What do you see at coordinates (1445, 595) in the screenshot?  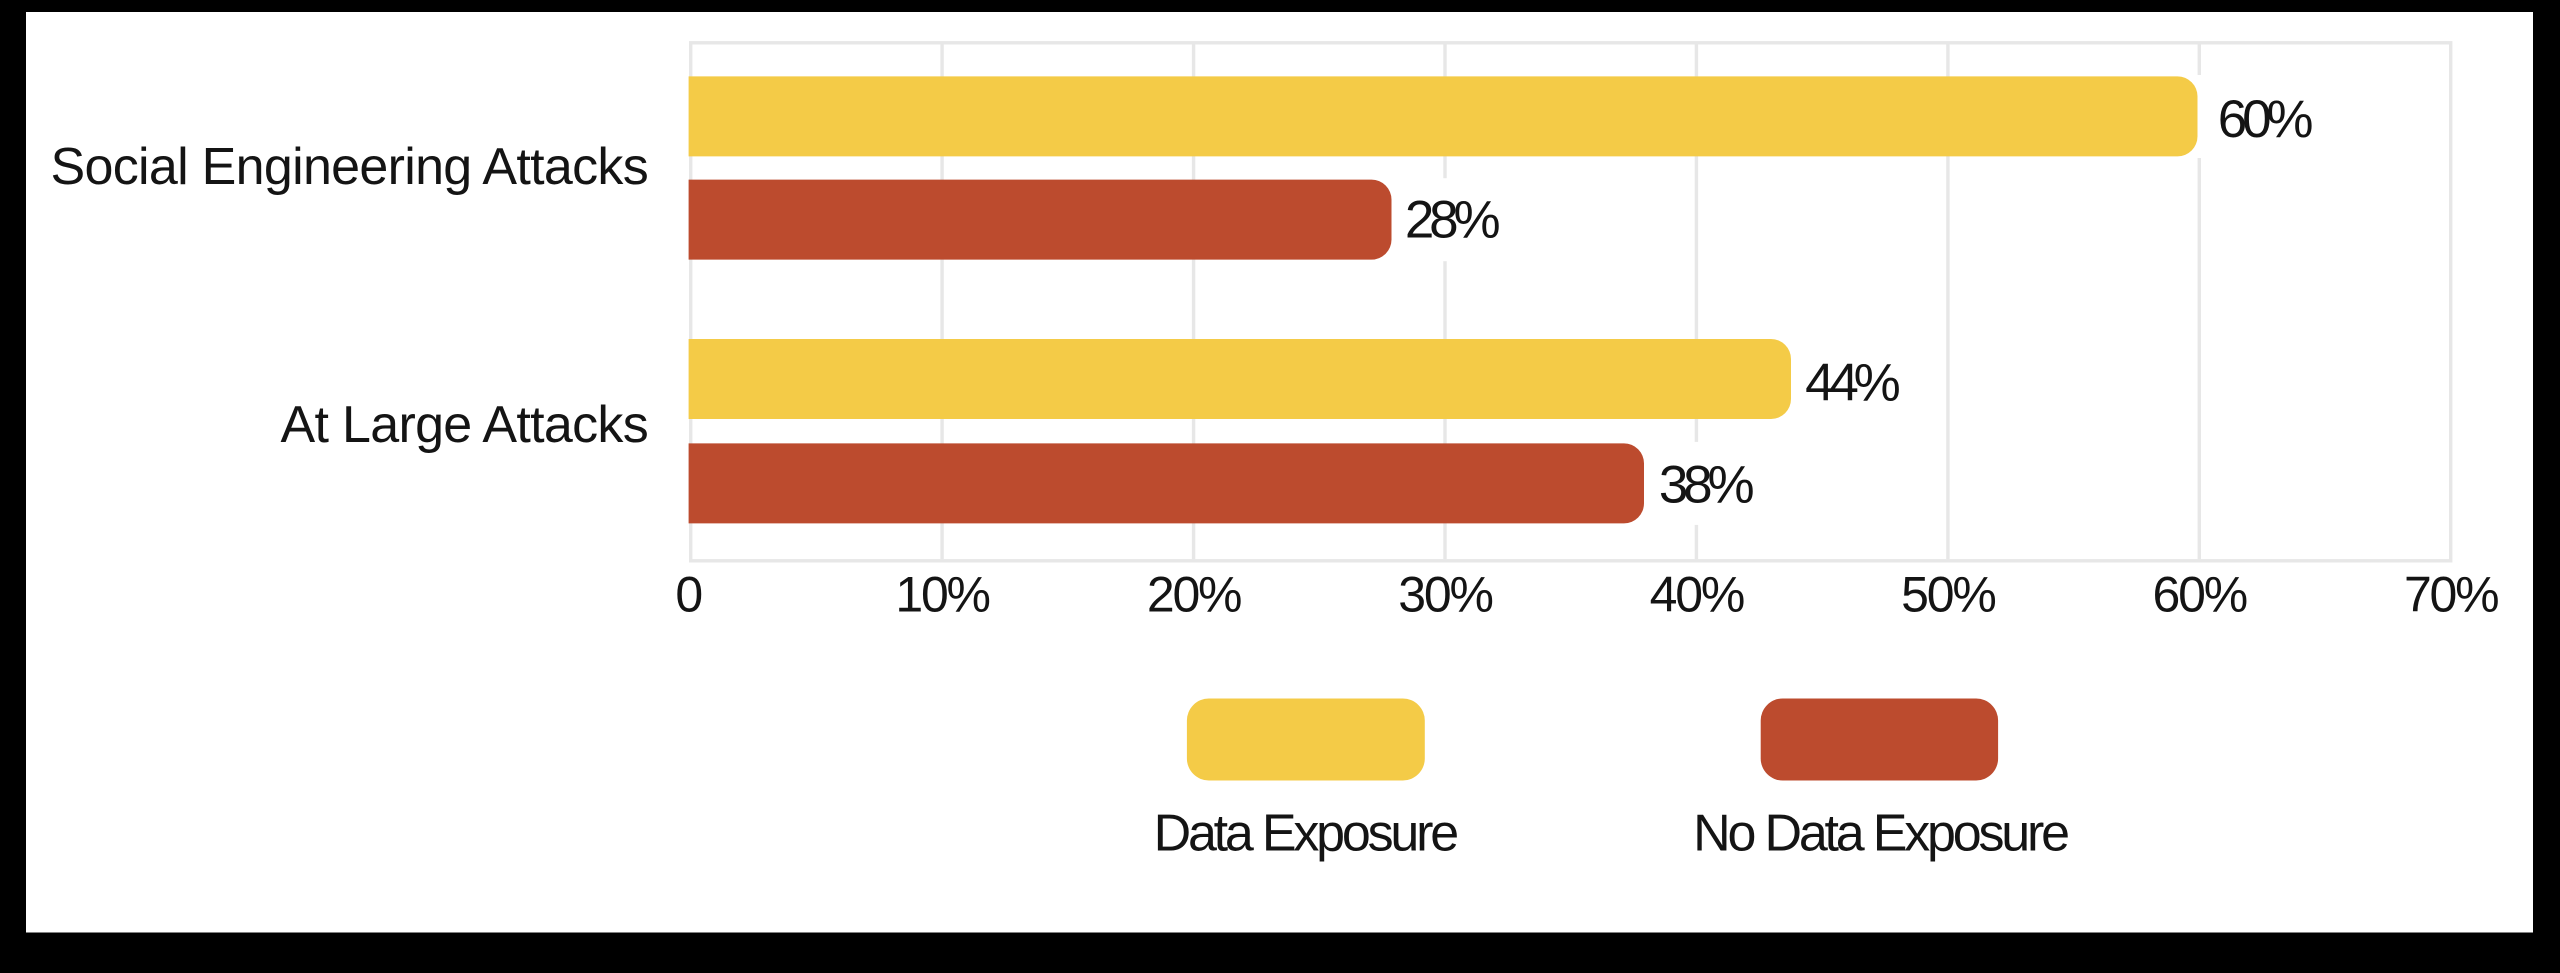 I see `svg-text: 30%` at bounding box center [1445, 595].